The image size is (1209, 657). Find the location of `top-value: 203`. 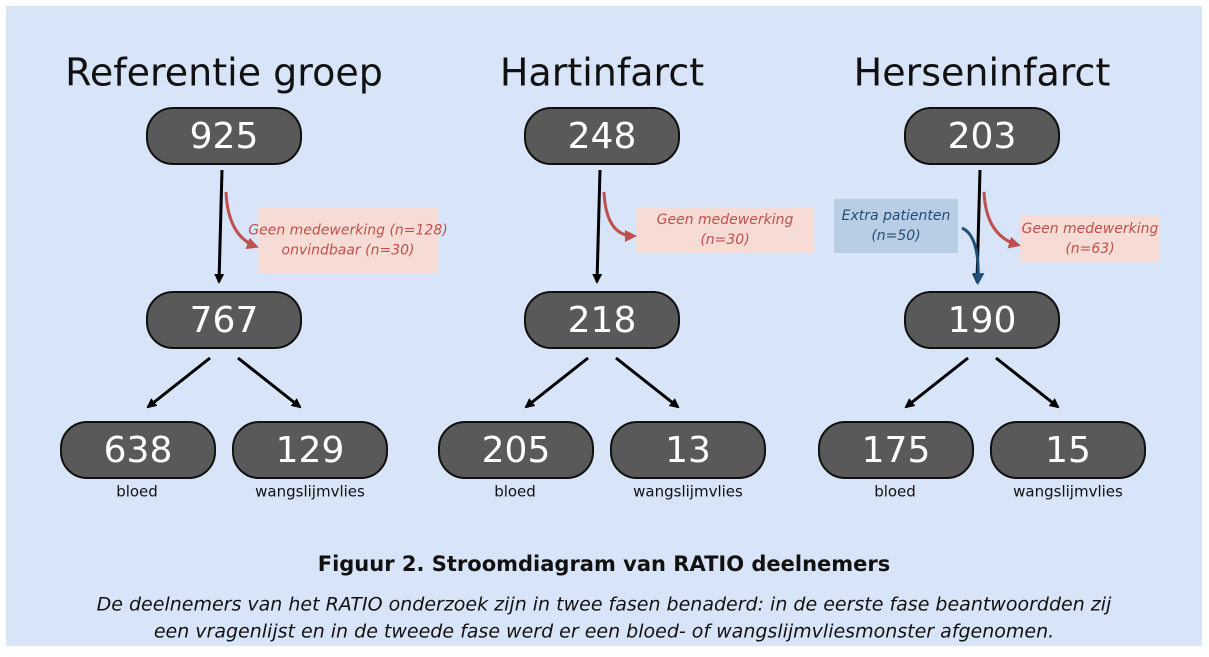

top-value: 203 is located at coordinates (982, 136).